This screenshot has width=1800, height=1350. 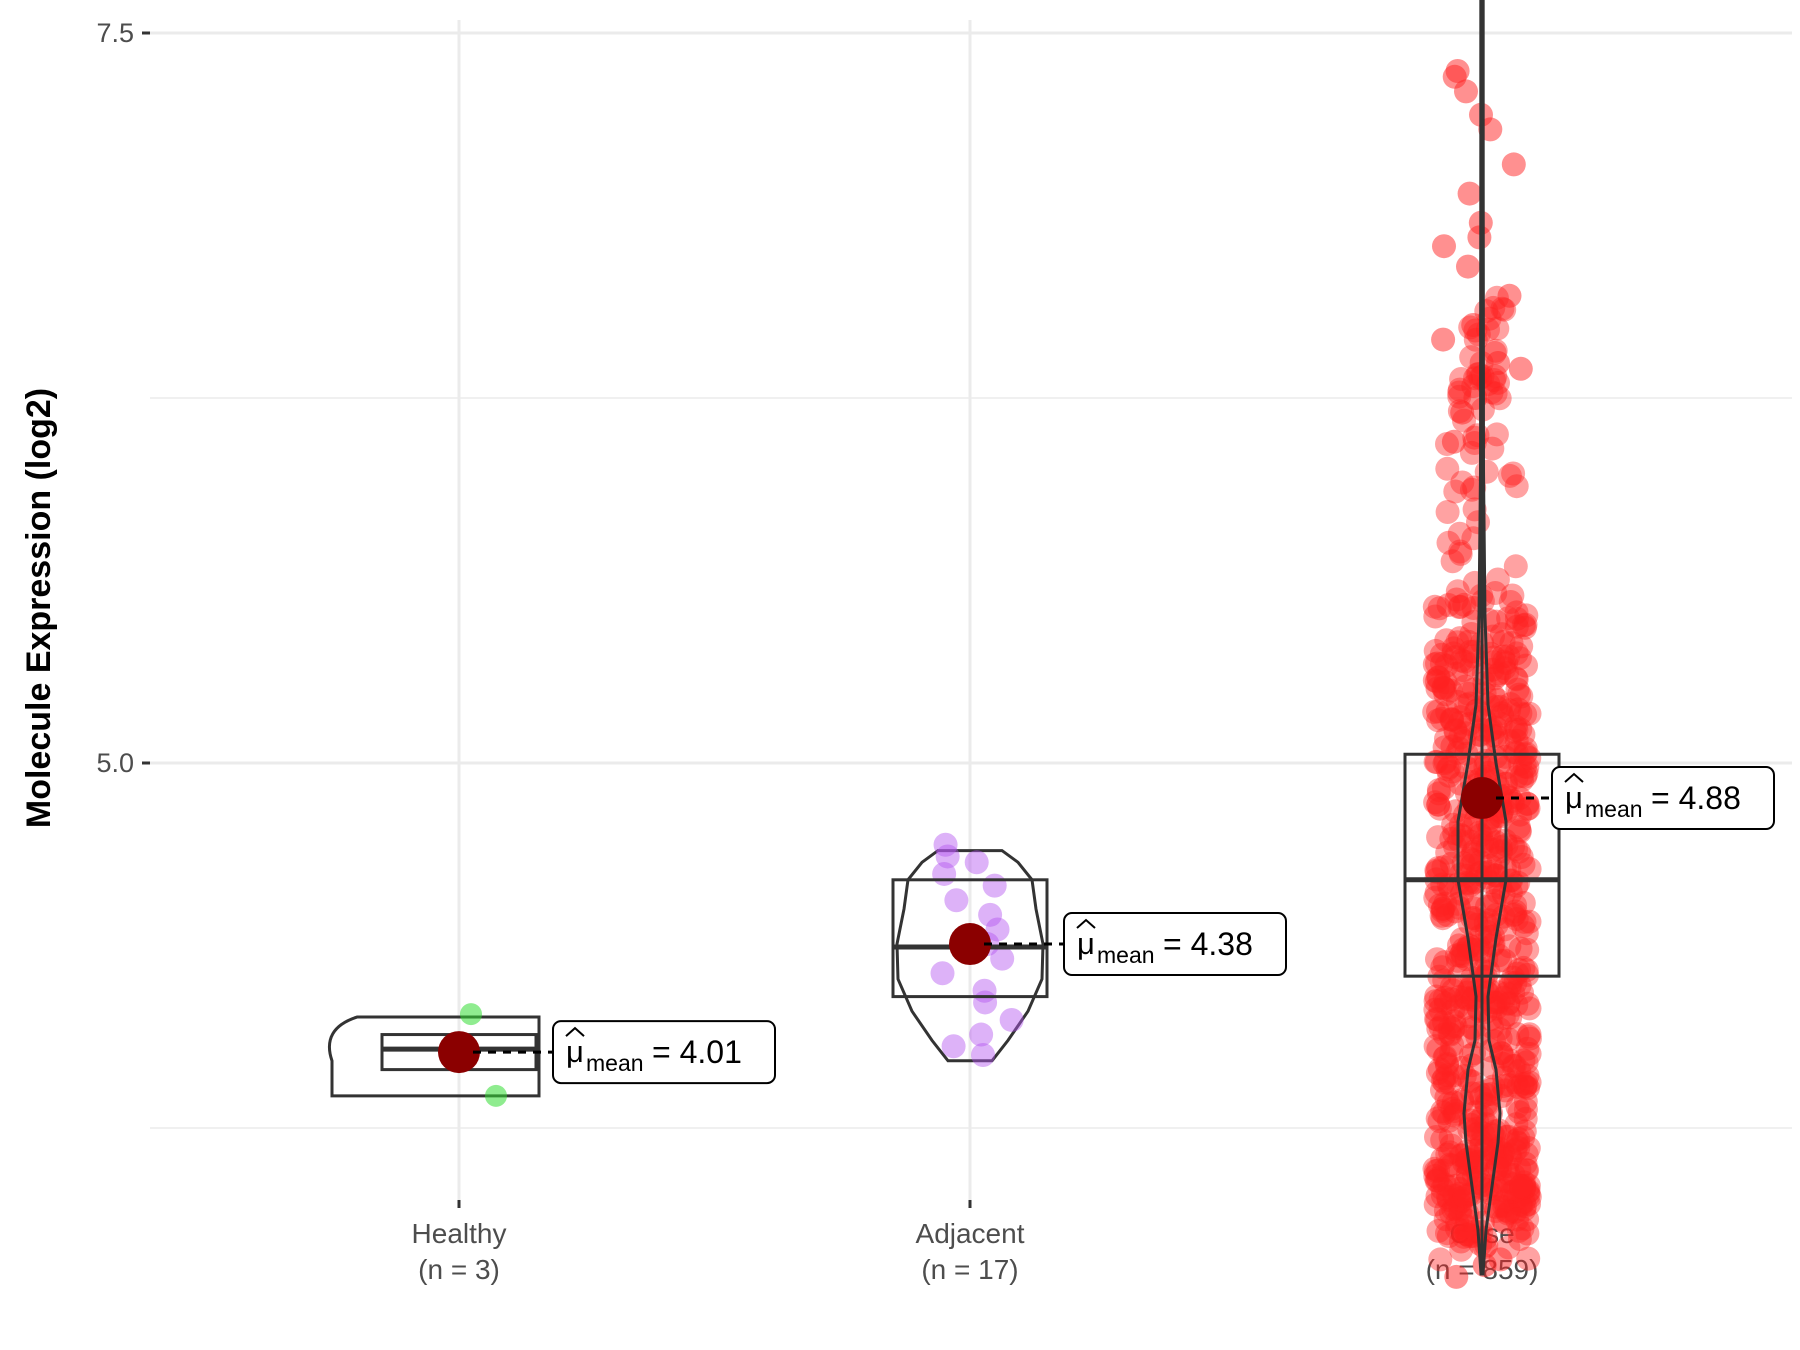 What do you see at coordinates (970, 938) in the screenshot?
I see `box-adjacent` at bounding box center [970, 938].